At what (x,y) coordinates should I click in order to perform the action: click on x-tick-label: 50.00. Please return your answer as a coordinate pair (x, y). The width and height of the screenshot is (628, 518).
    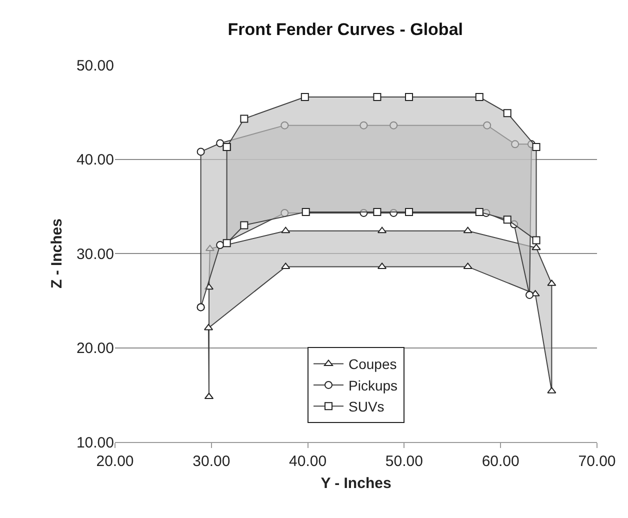
    Looking at the image, I should click on (404, 461).